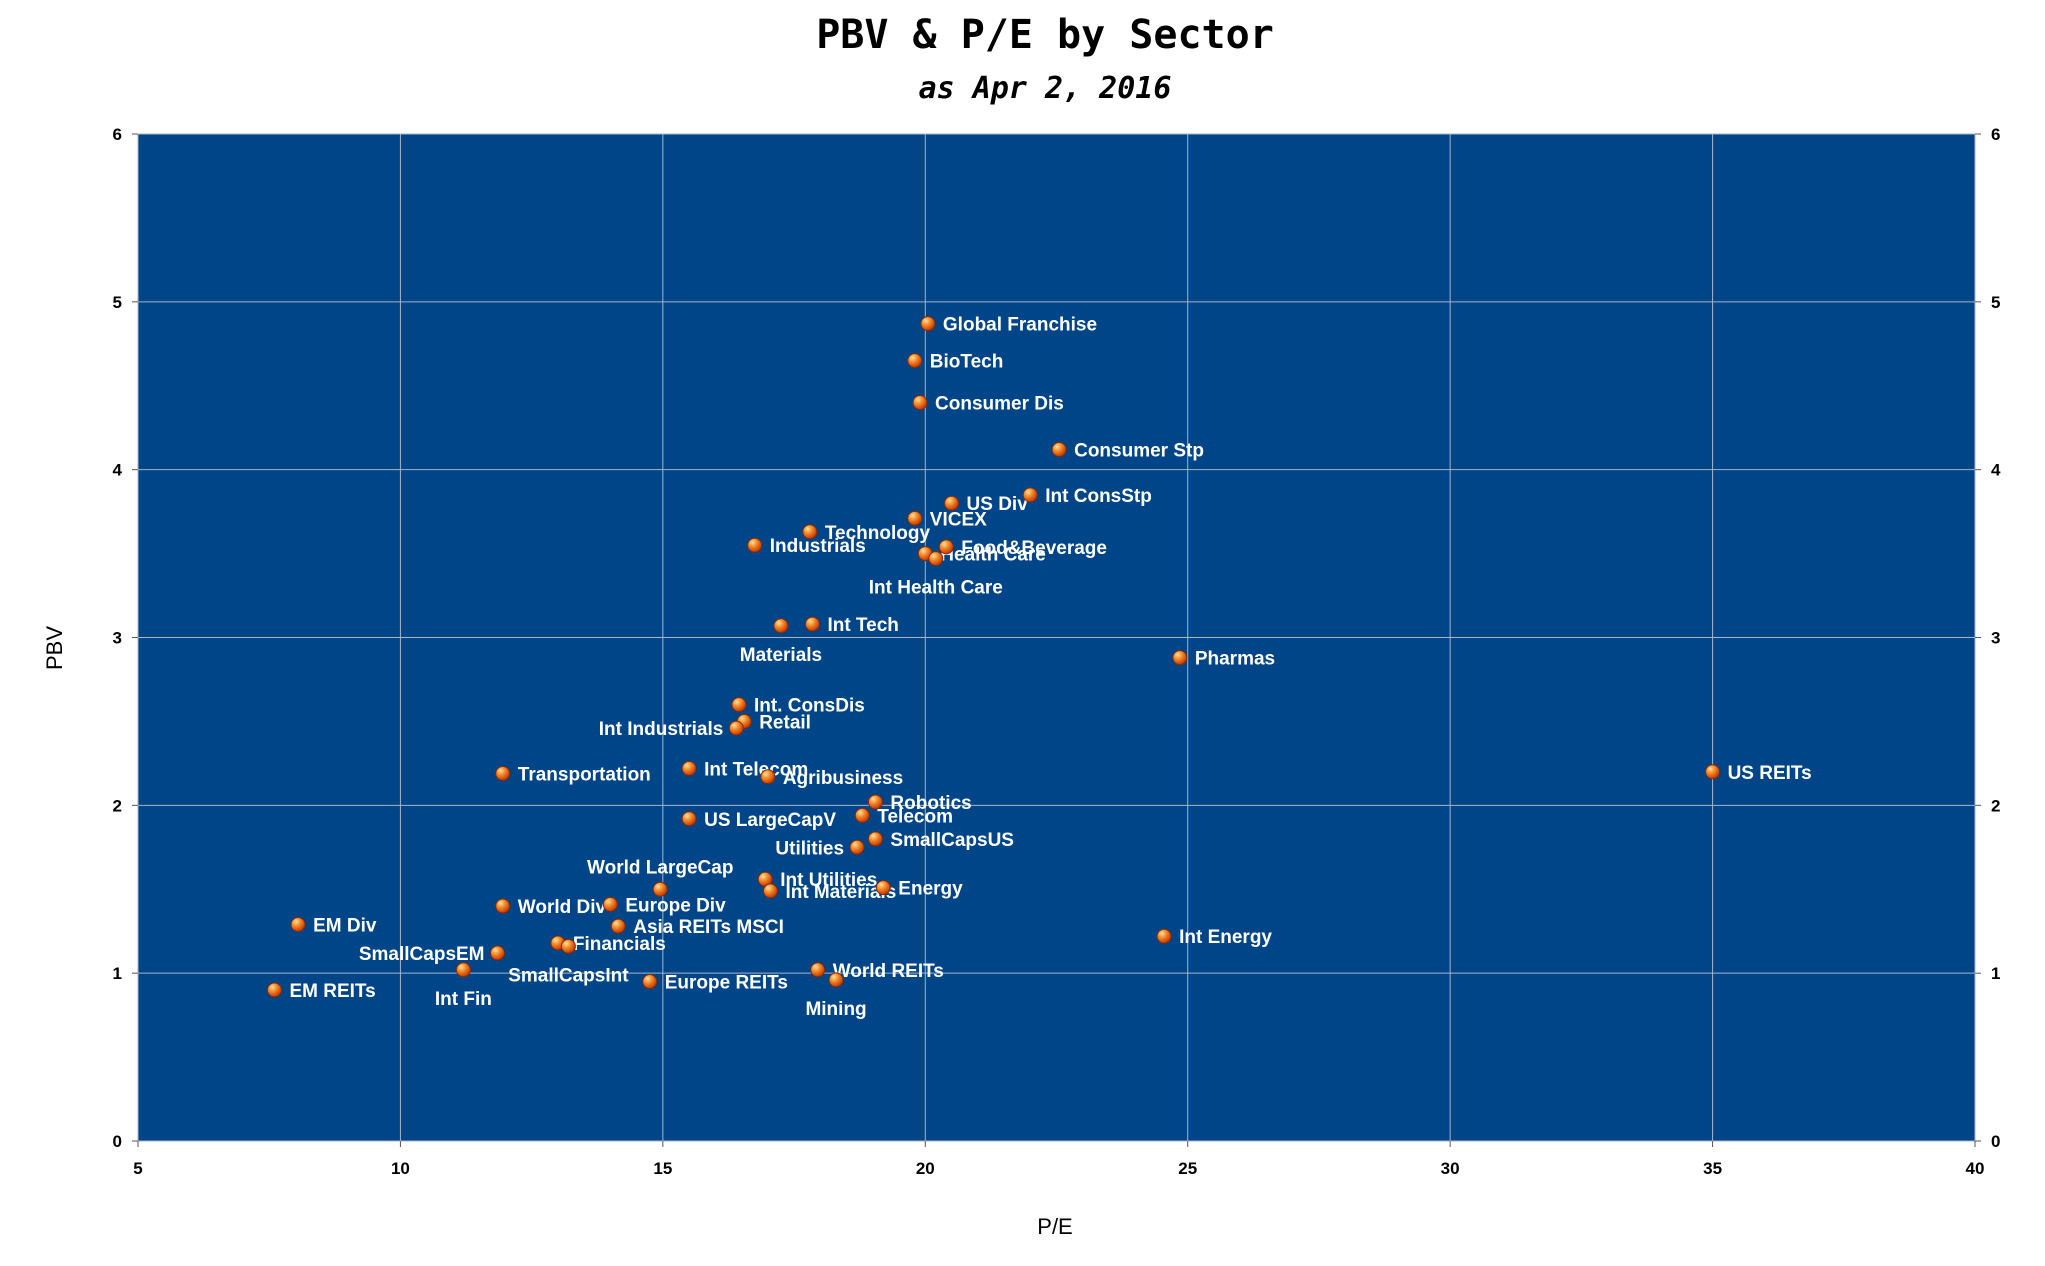 This screenshot has height=1266, width=2045. I want to click on point-label: Robotics, so click(930, 803).